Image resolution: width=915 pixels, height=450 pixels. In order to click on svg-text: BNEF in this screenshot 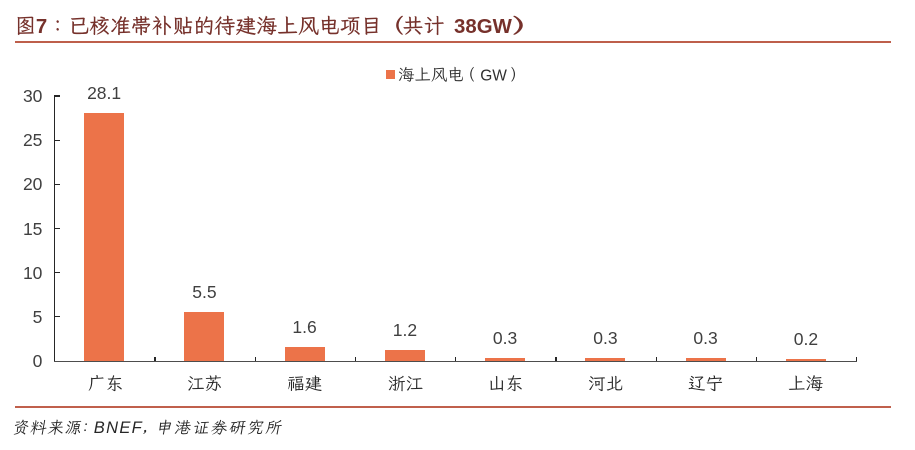, I will do `click(117, 428)`.